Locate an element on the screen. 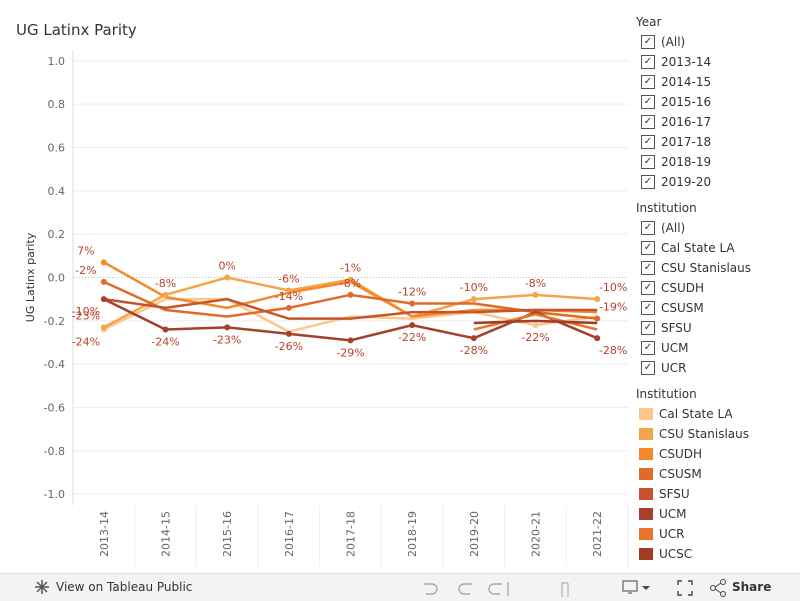 Image resolution: width=800 pixels, height=601 pixels. filter-option: ✓ SFSU is located at coordinates (716, 328).